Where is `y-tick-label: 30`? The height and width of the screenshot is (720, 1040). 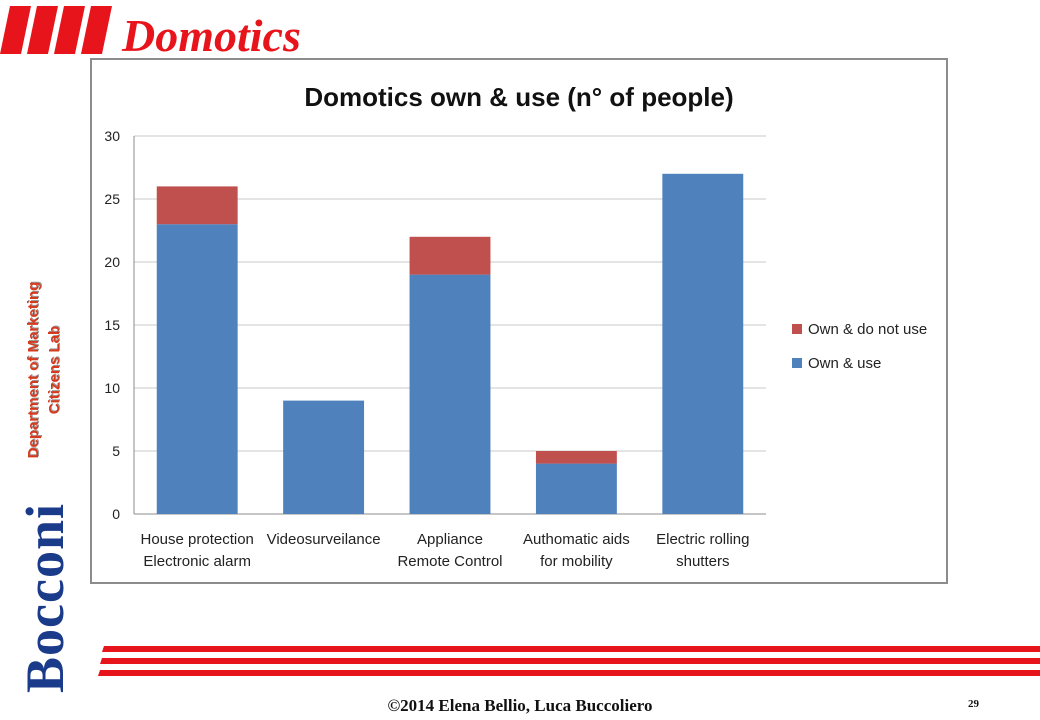
y-tick-label: 30 is located at coordinates (112, 136).